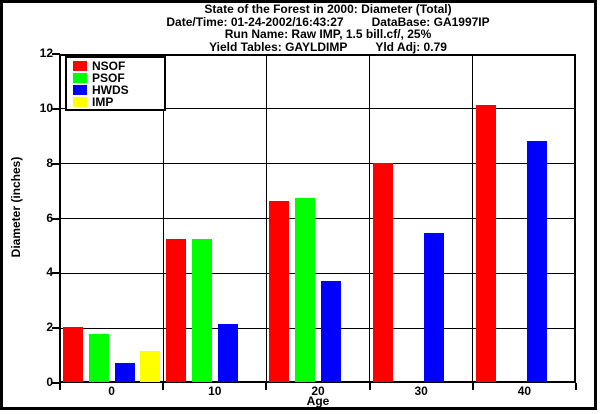  Describe the element at coordinates (421, 391) in the screenshot. I see `x-tick-label: 30` at that location.